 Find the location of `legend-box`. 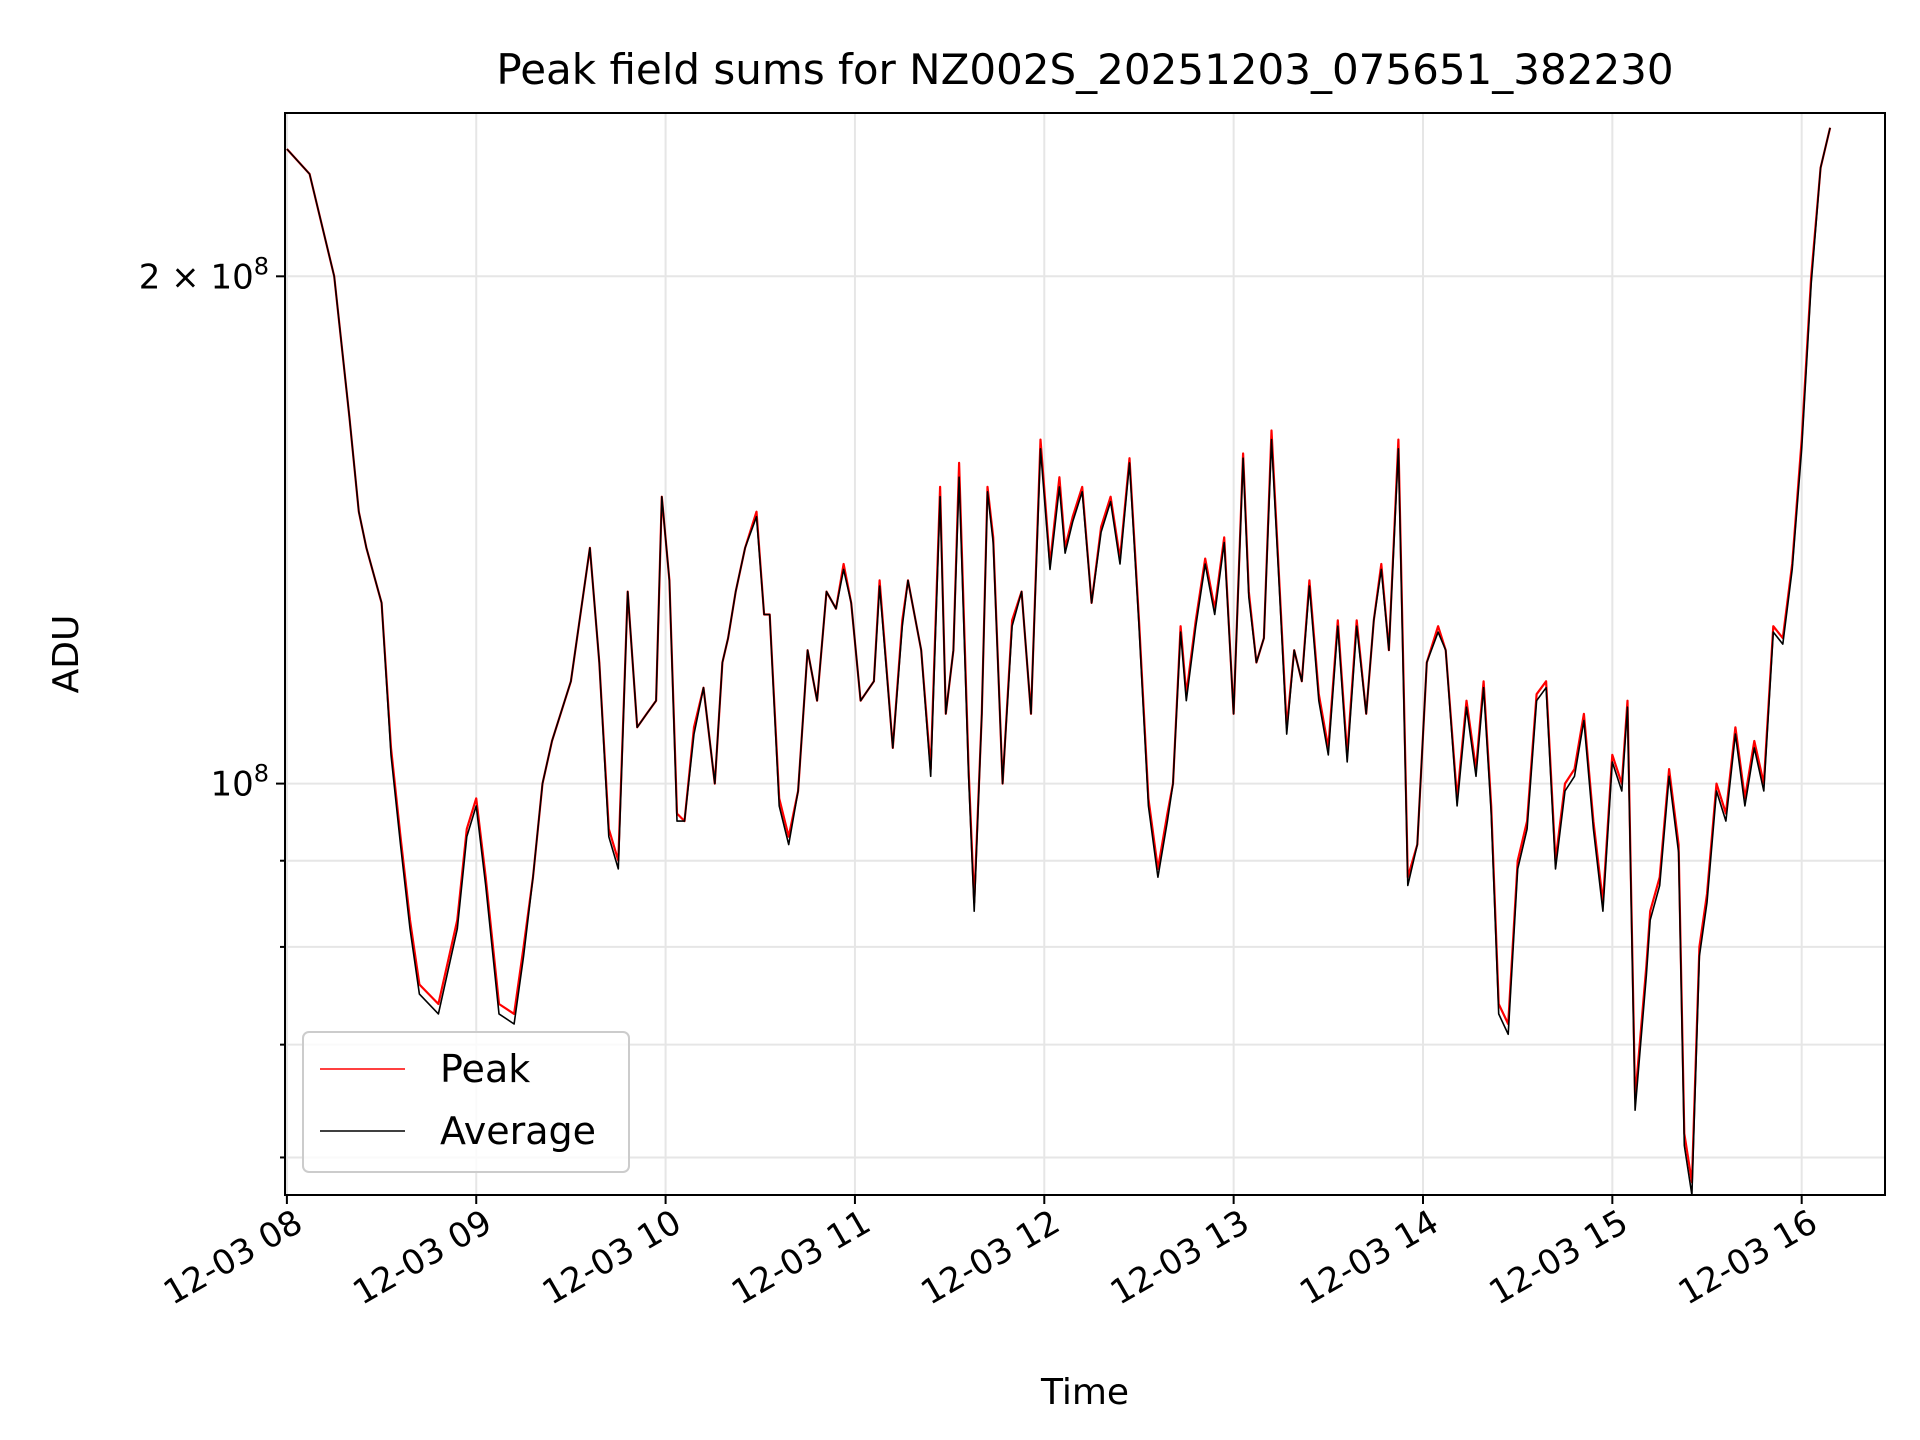

legend-box is located at coordinates (466, 1102).